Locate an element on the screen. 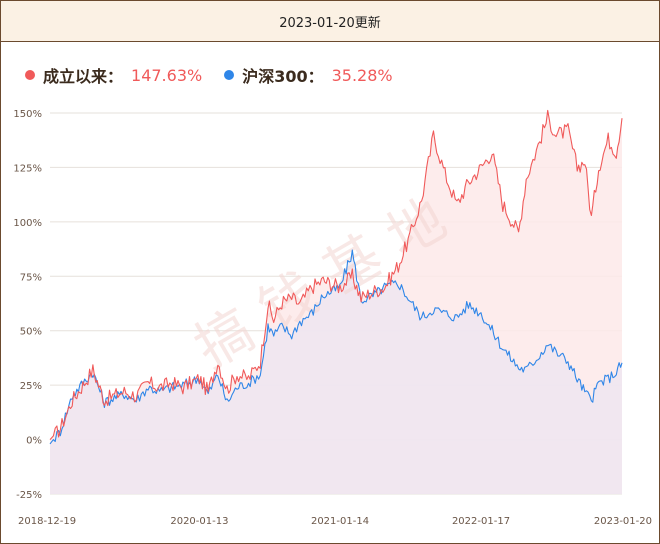  y-tick-label: 75% is located at coordinates (31, 277).